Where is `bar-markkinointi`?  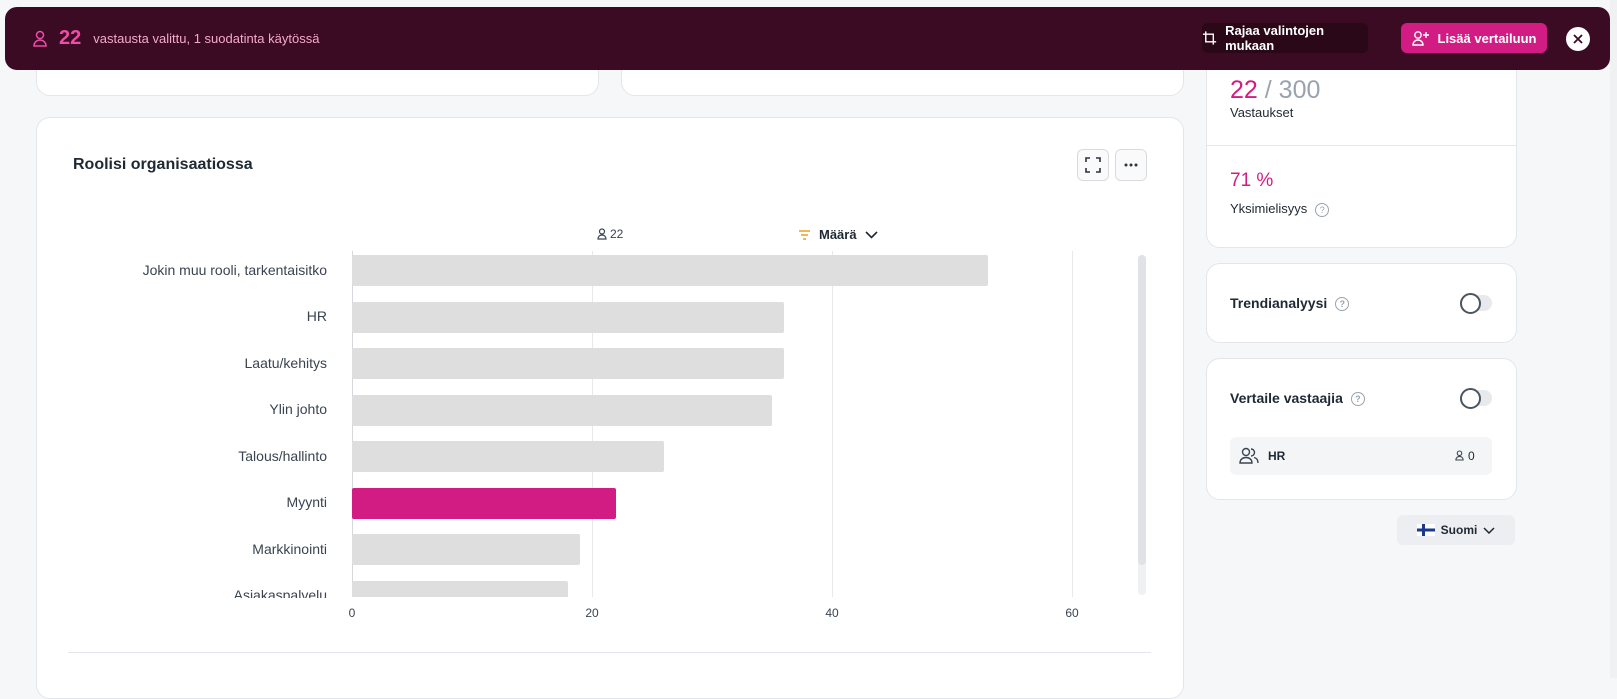
bar-markkinointi is located at coordinates (466, 549).